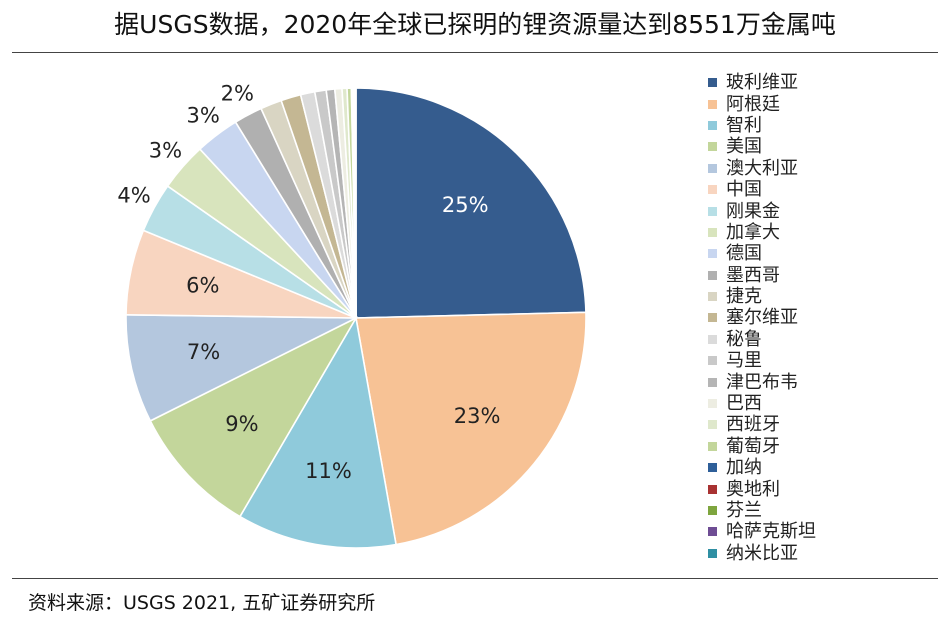  What do you see at coordinates (753, 425) in the screenshot?
I see `legend-label: 西班牙` at bounding box center [753, 425].